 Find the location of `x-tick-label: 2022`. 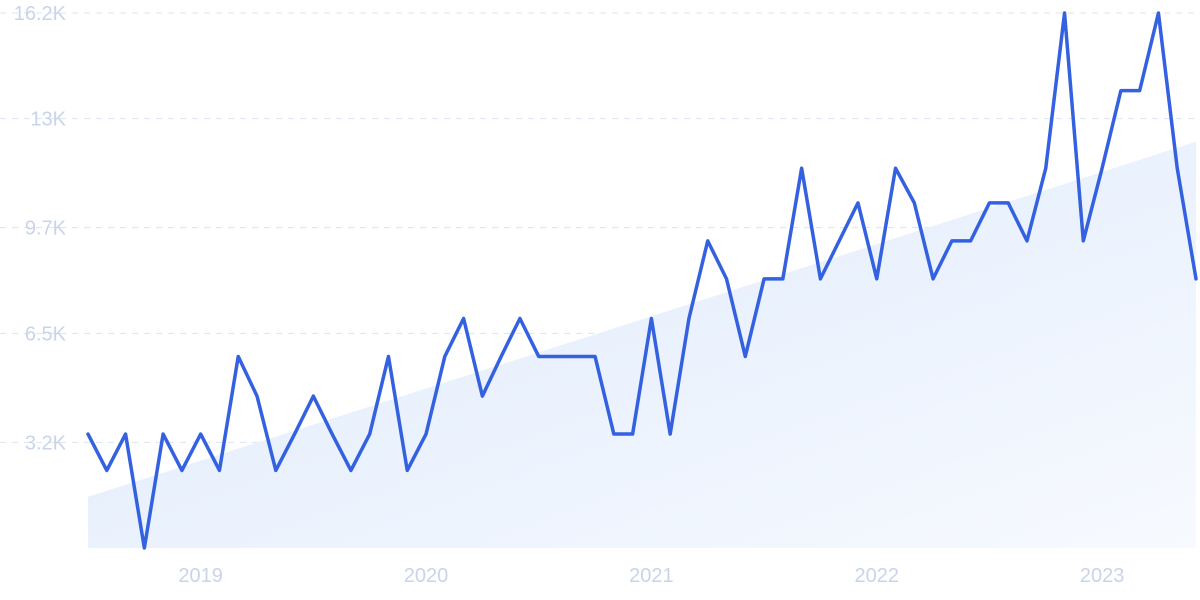

x-tick-label: 2022 is located at coordinates (876, 576).